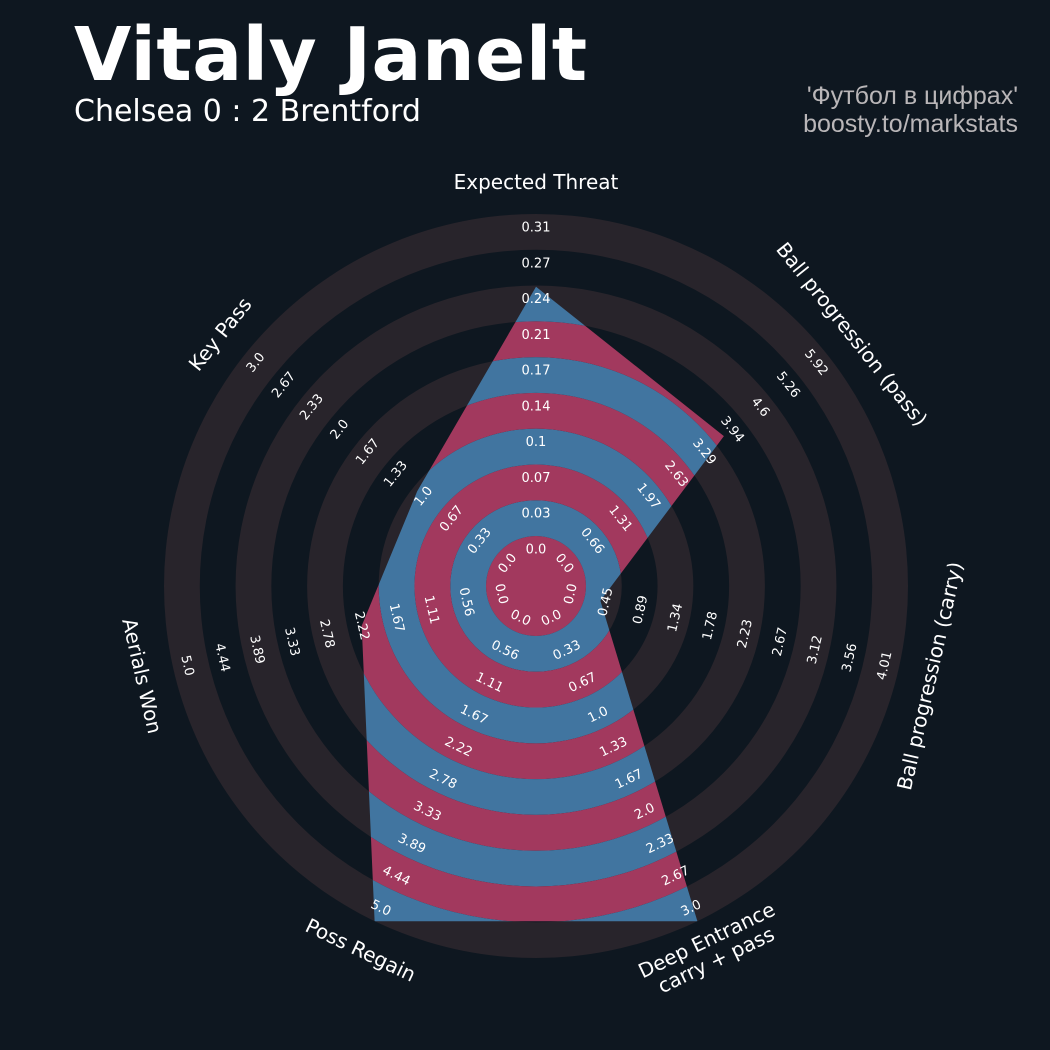 Image resolution: width=1050 pixels, height=1050 pixels. Describe the element at coordinates (605, 602) in the screenshot. I see `tick-label: 0.45` at that location.